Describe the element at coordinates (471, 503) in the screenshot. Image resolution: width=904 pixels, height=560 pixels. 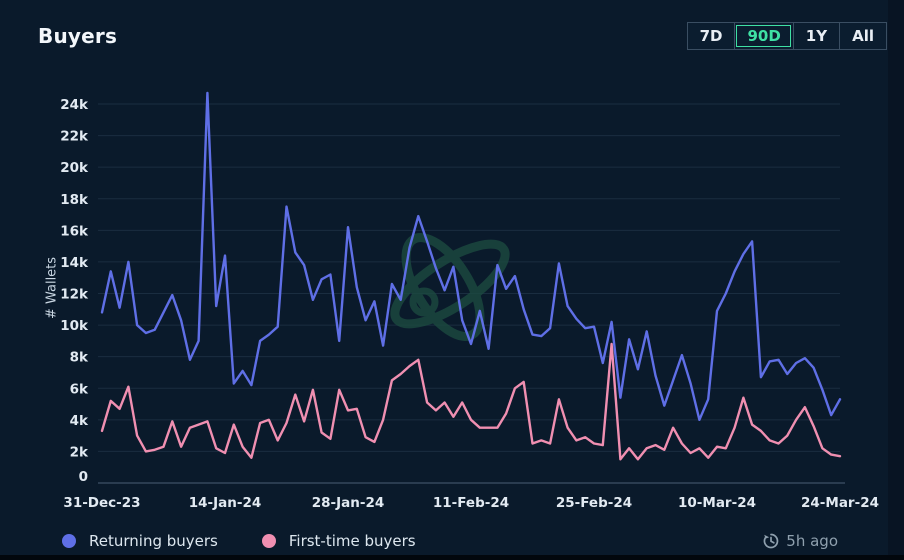
I see `x-tick-label: 11-Feb-24` at that location.